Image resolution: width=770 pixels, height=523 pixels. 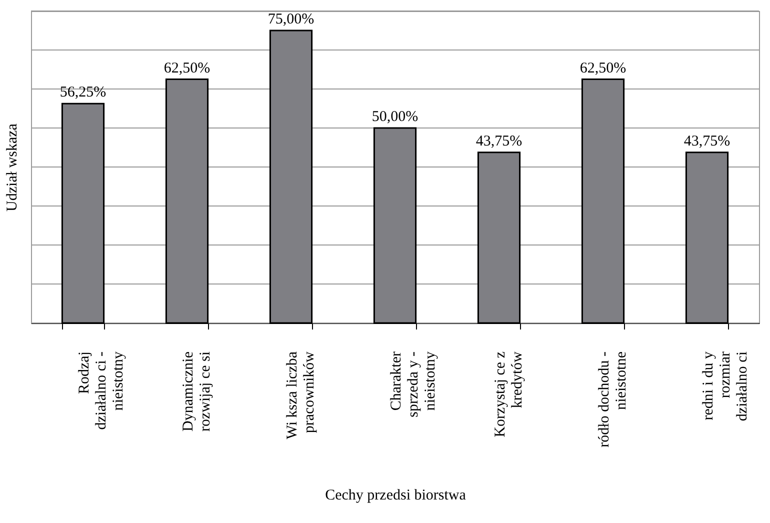 What do you see at coordinates (301, 395) in the screenshot?
I see `x-tick-label: Wi ksza liczba pracowników` at bounding box center [301, 395].